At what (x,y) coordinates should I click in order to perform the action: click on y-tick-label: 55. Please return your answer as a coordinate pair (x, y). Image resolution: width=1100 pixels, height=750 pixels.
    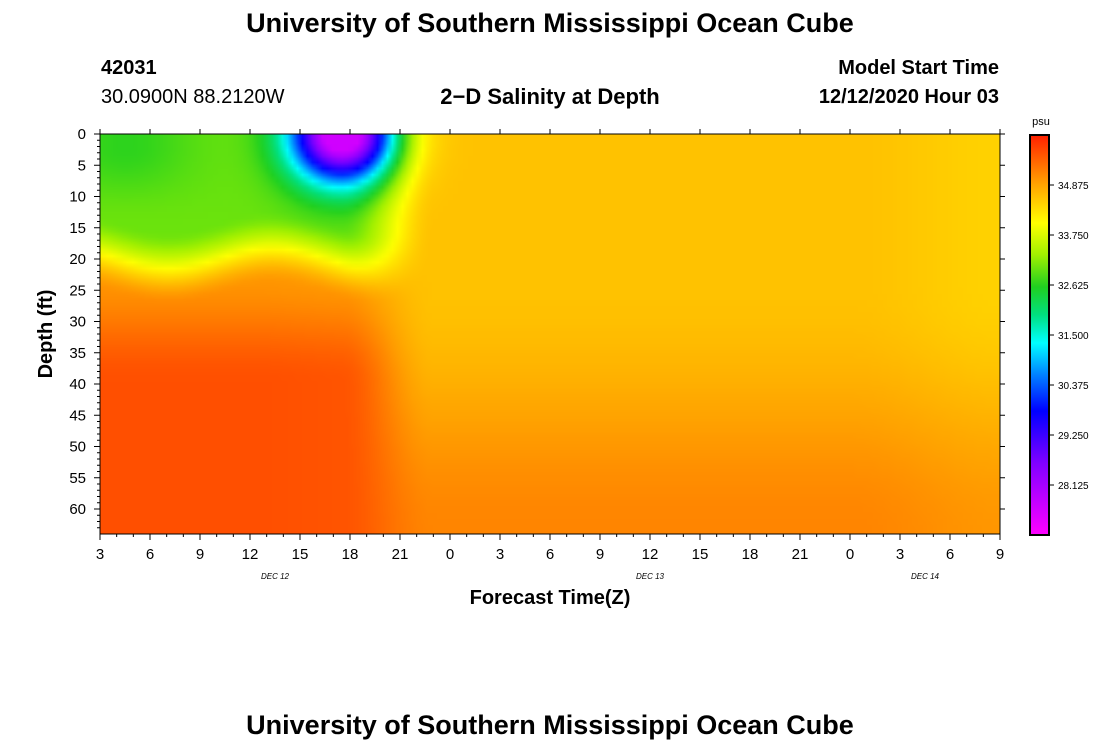
    Looking at the image, I should click on (77, 478).